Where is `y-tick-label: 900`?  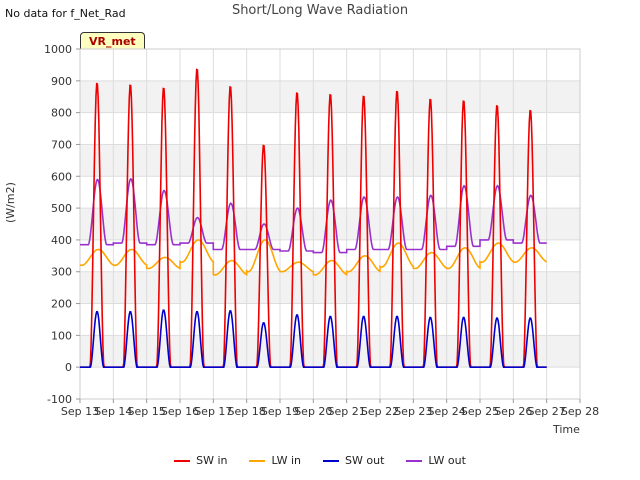
y-tick-label: 900 is located at coordinates (61, 81).